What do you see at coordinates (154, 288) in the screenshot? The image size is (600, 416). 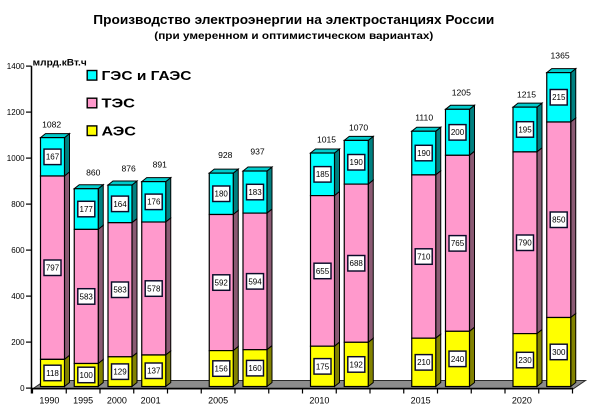 I see `svg-text: 578` at bounding box center [154, 288].